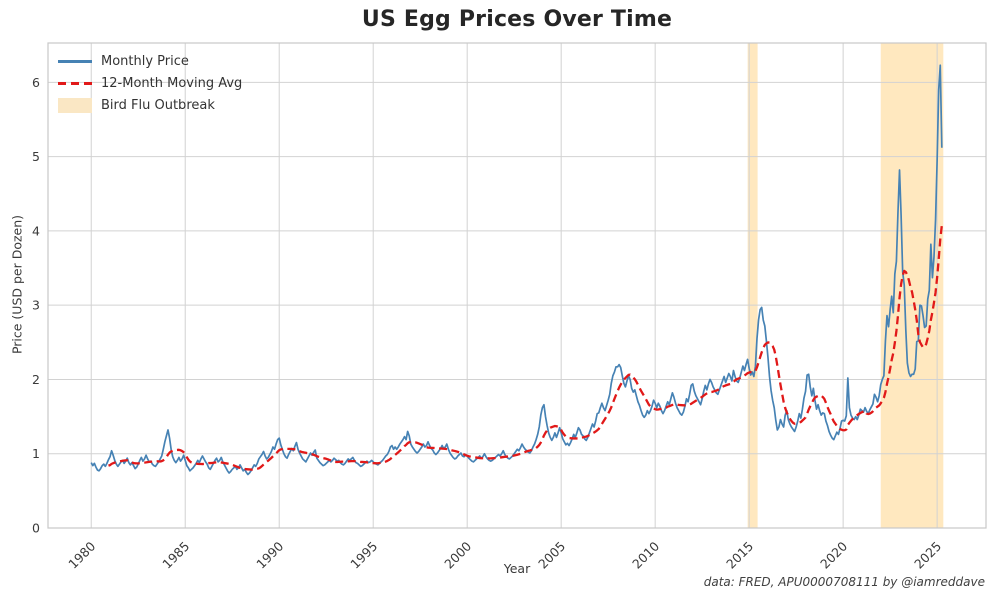 The image size is (1000, 600). What do you see at coordinates (17, 284) in the screenshot?
I see `y-axis-label: Price (USD per Dozen)` at bounding box center [17, 284].